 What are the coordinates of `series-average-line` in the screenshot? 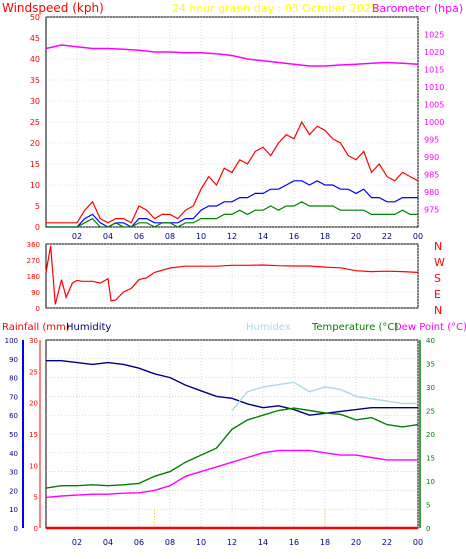 It's located at (232, 214).